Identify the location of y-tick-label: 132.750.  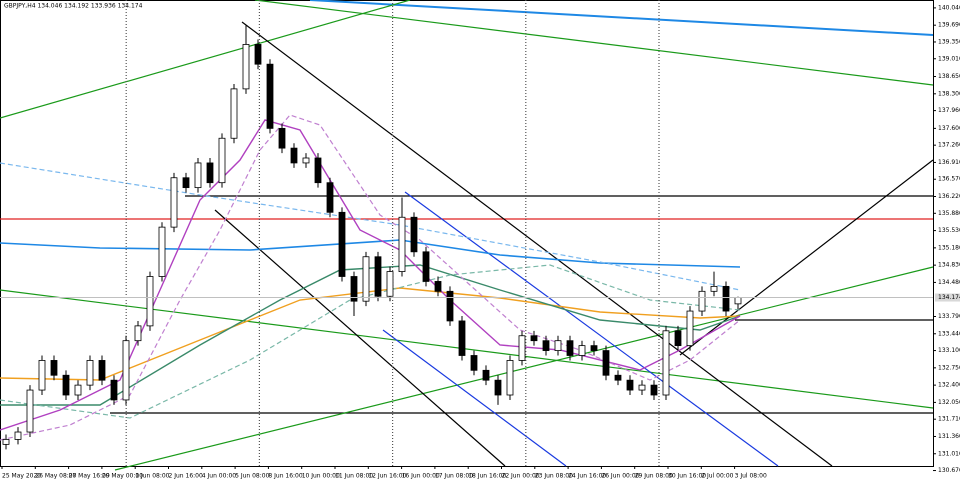
(949, 367).